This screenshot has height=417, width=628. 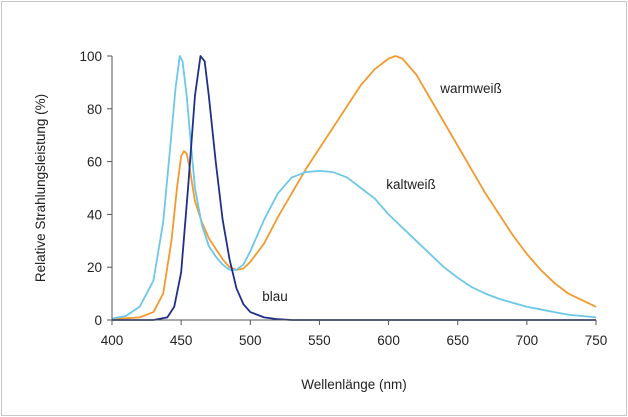 I want to click on x-tick-label: 650, so click(x=457, y=340).